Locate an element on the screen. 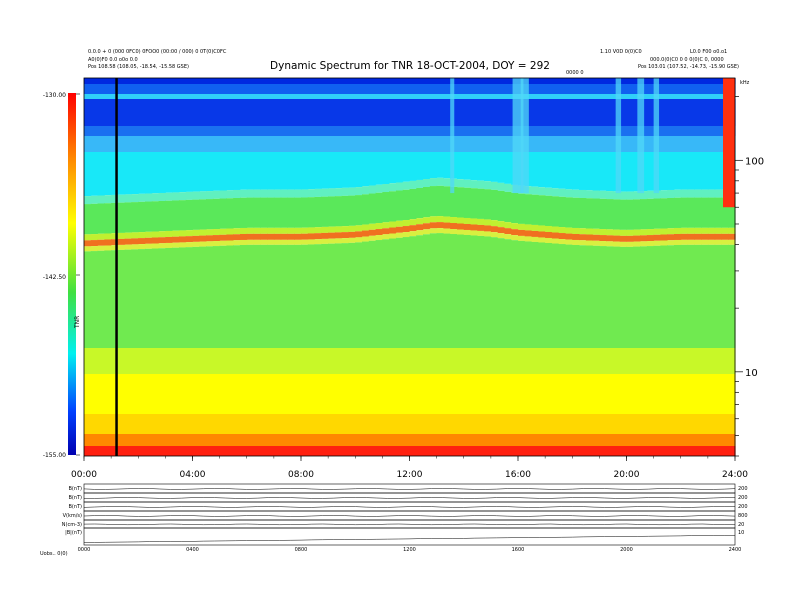 This screenshot has width=792, height=616. panel-label: B(nT) is located at coordinates (75, 498).